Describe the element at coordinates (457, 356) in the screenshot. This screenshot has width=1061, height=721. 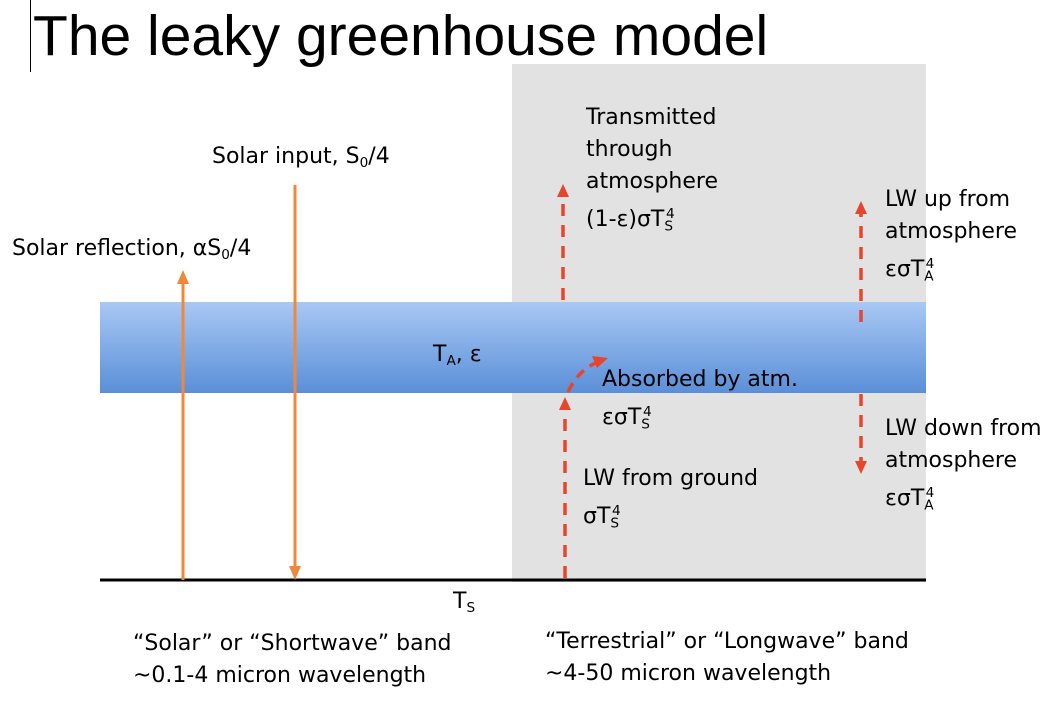
I see `atmosphere-label: TA, ε` at that location.